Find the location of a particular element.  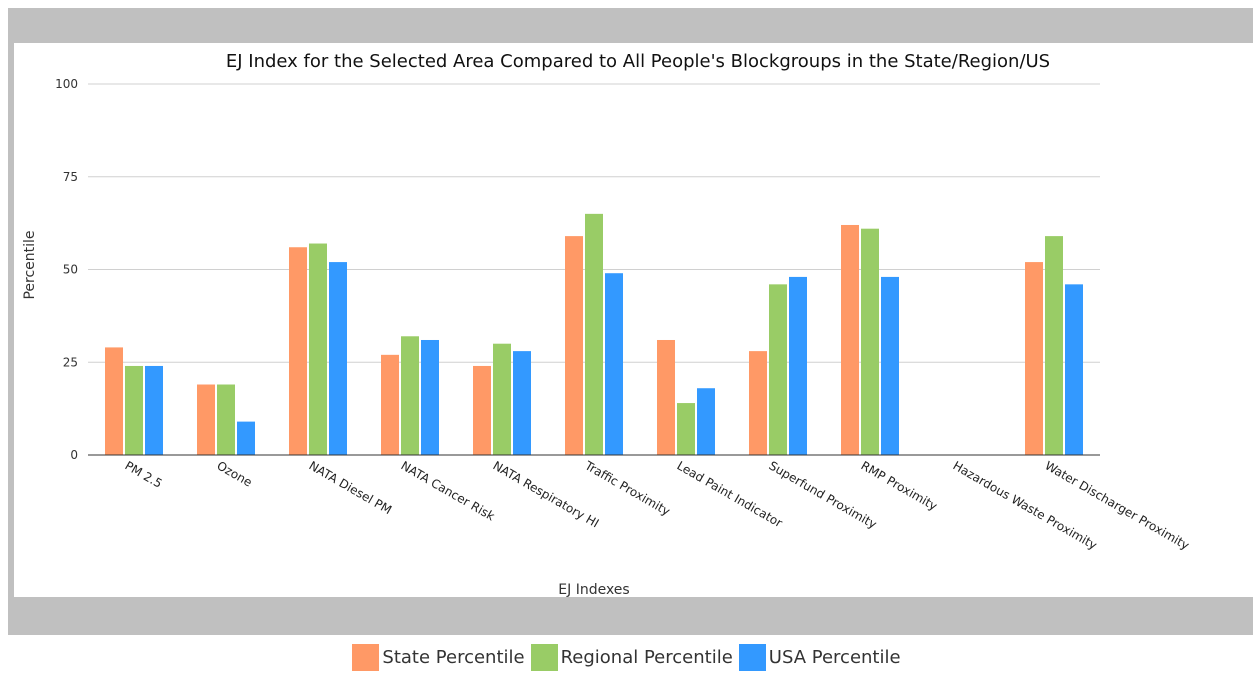

legend-swatch-usa is located at coordinates (752, 657).